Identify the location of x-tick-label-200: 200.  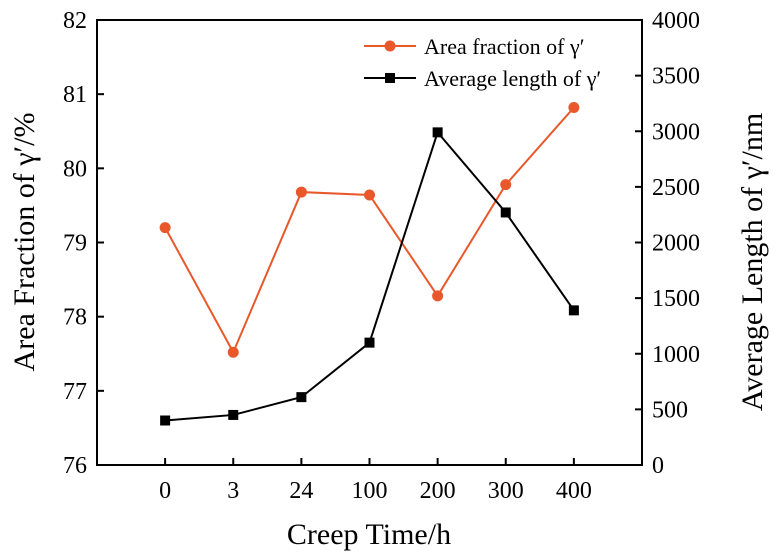
(438, 491).